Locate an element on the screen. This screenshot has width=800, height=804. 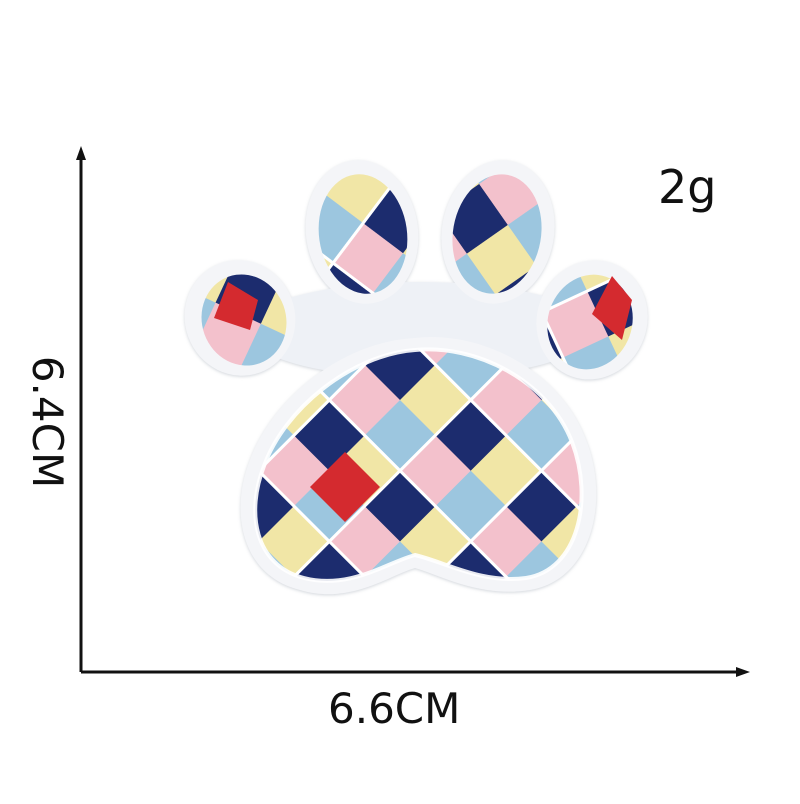
weight-label: 2g is located at coordinates (687, 187).